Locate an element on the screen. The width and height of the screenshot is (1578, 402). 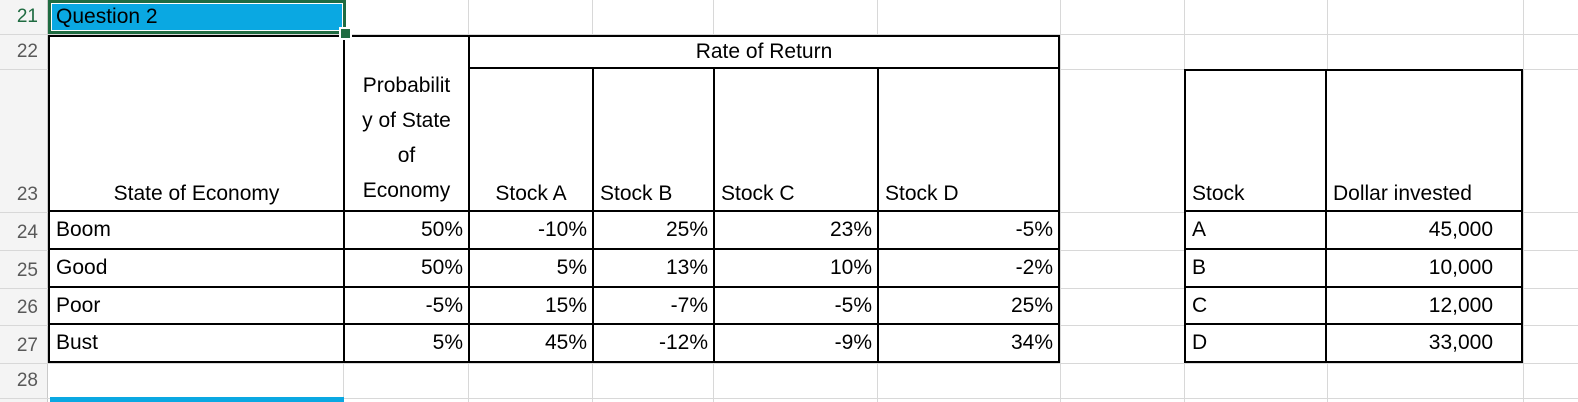
cell-boom-stock-b: 25% is located at coordinates (654, 231).